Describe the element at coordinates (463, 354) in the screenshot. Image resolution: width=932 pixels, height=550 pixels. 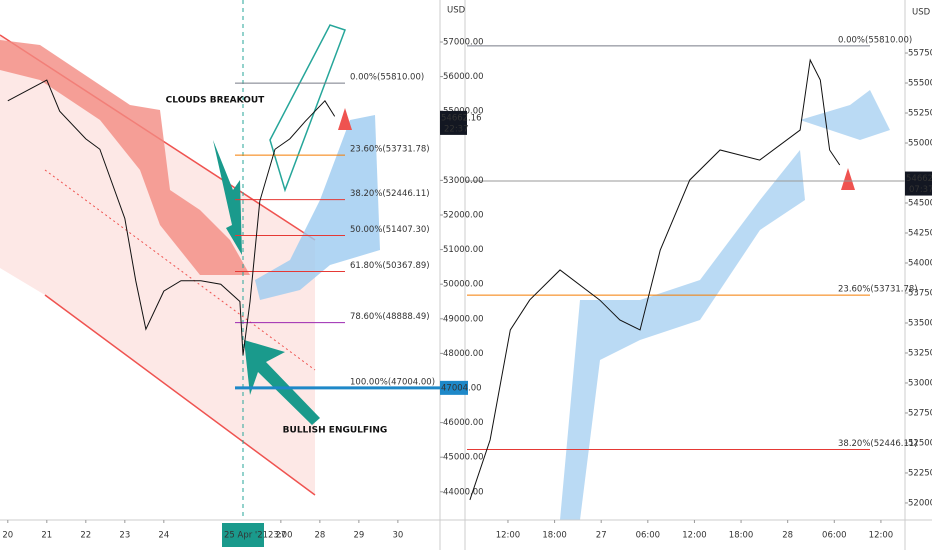
I see `y-tick-label: 48000.00` at that location.